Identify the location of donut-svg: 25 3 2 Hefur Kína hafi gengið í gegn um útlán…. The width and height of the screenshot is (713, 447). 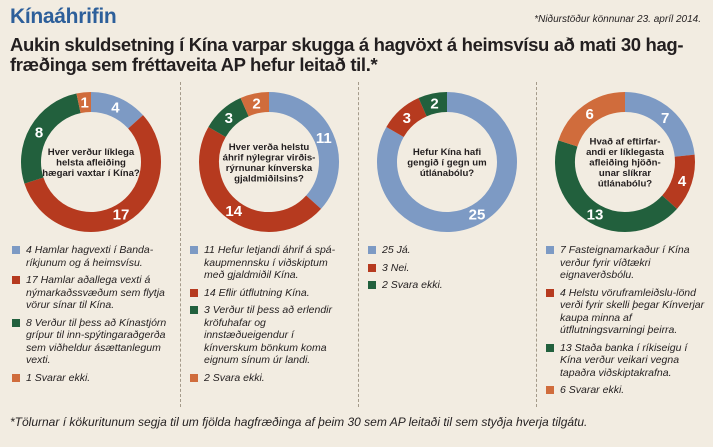
(447, 162).